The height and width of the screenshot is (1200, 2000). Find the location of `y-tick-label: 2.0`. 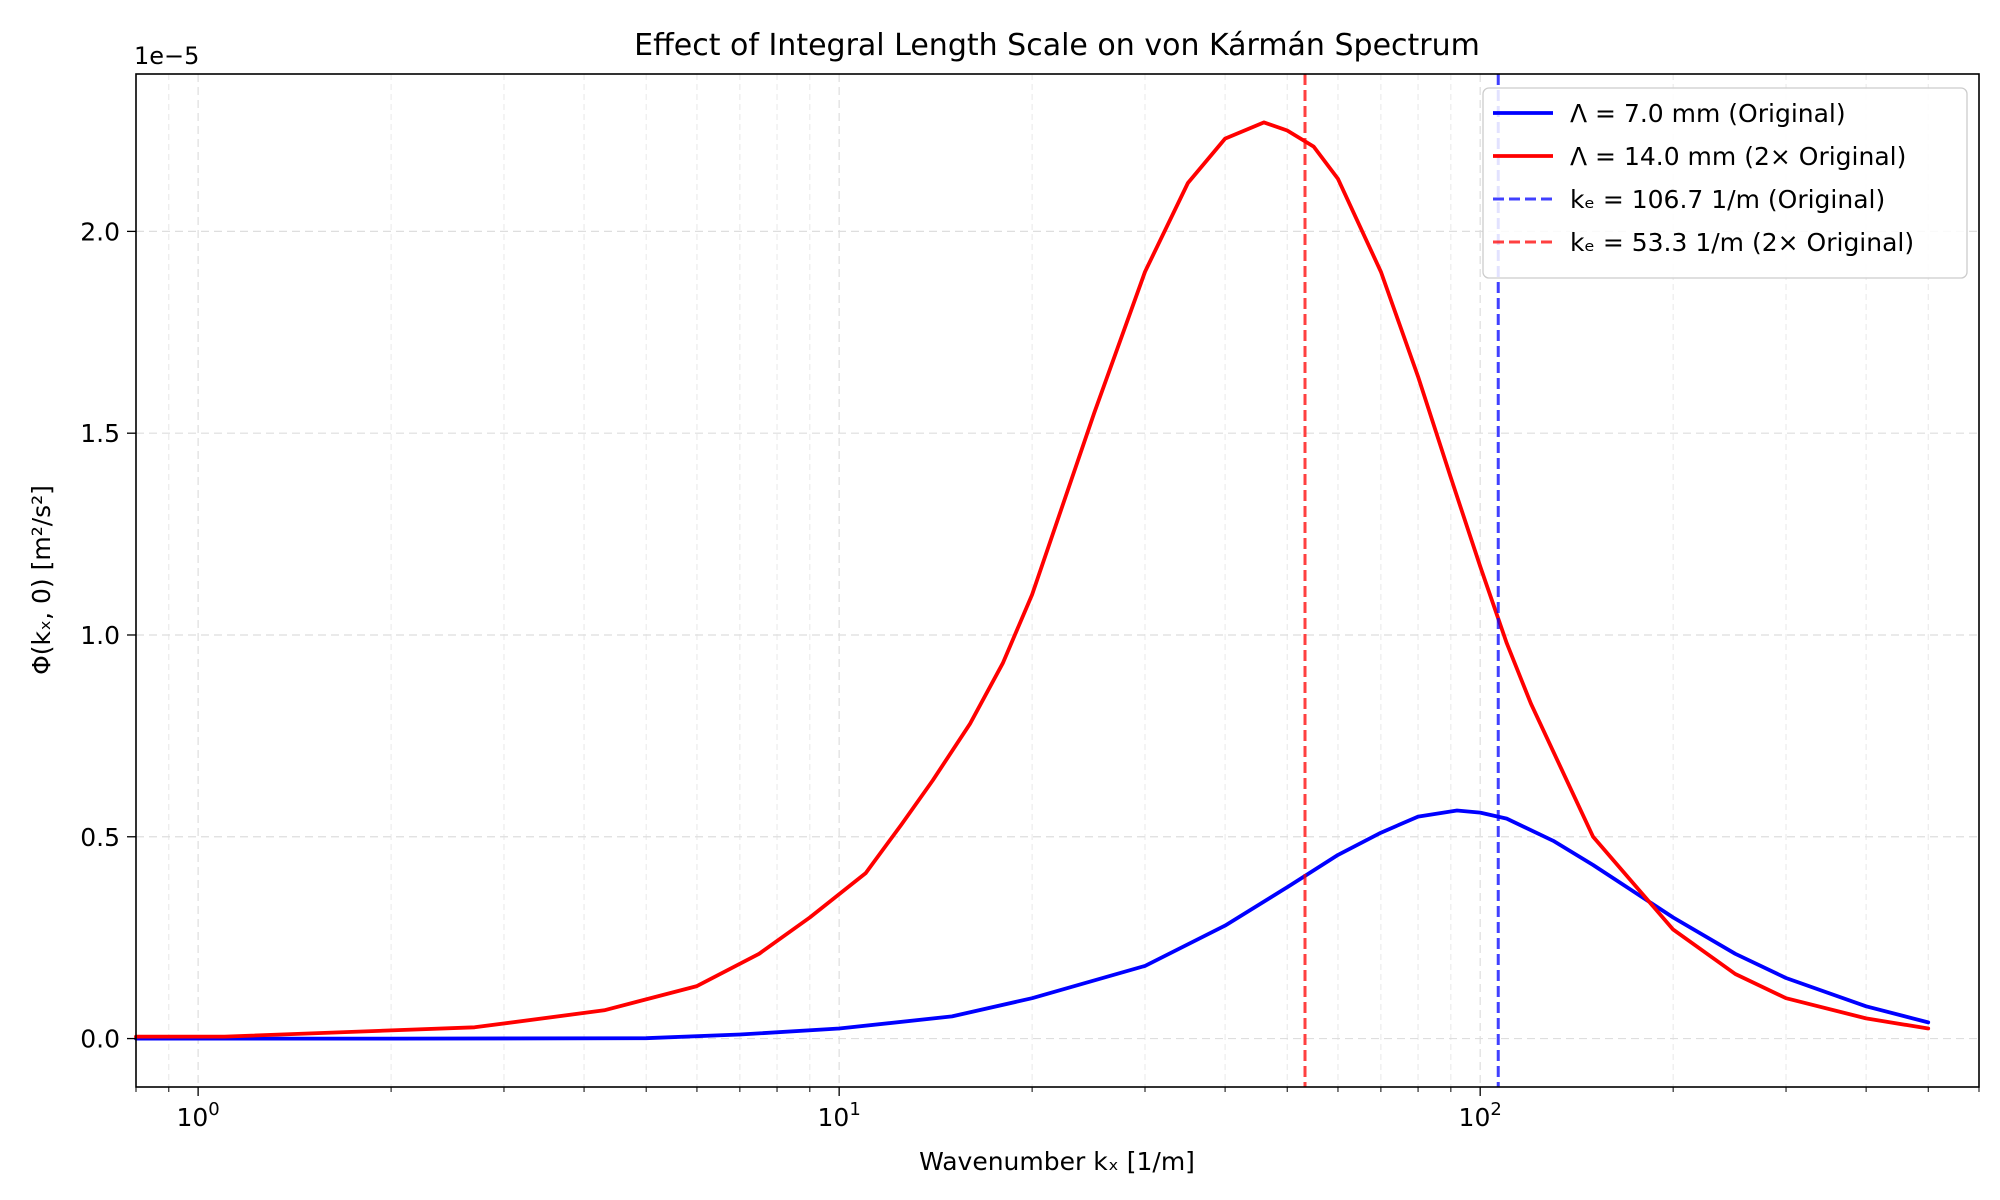

y-tick-label: 2.0 is located at coordinates (100, 231).